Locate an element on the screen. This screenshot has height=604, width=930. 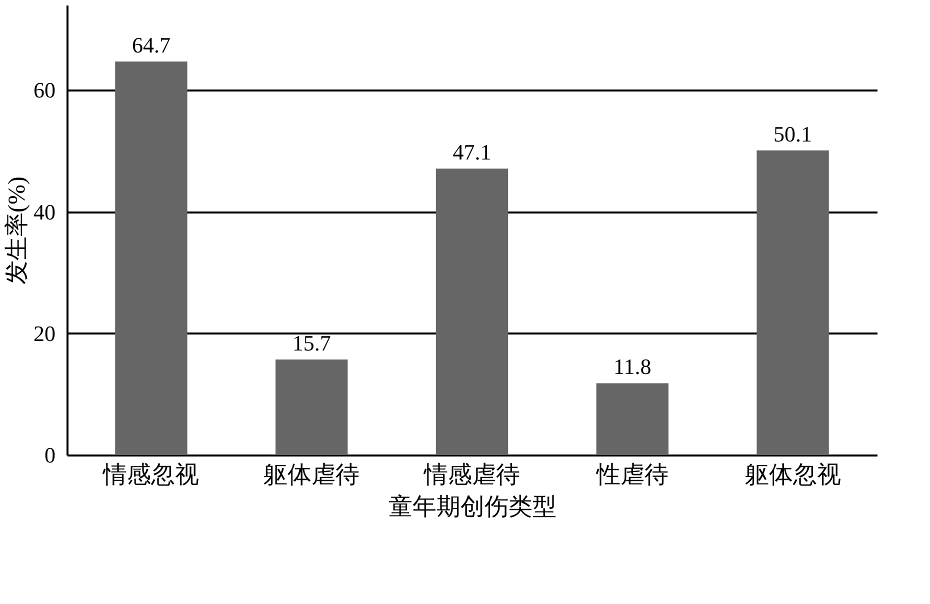
x-tick-label: 躯体忽视 is located at coordinates (792, 475).